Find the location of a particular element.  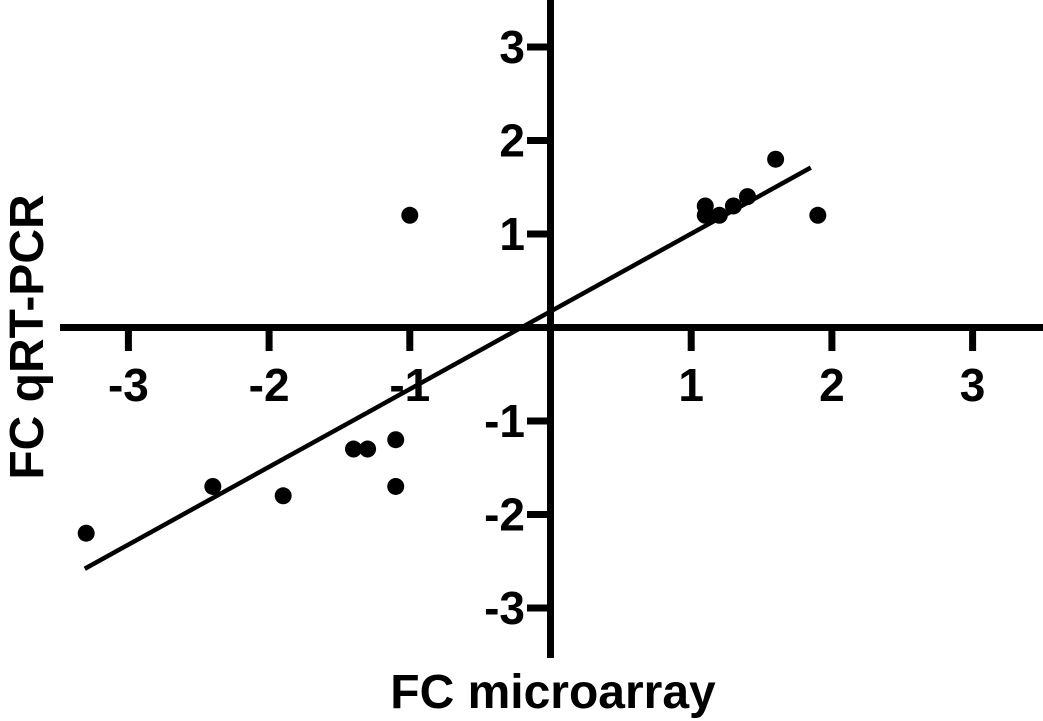

y-axis: 3 2 1 -1 -2 -3 is located at coordinates (519, 329).